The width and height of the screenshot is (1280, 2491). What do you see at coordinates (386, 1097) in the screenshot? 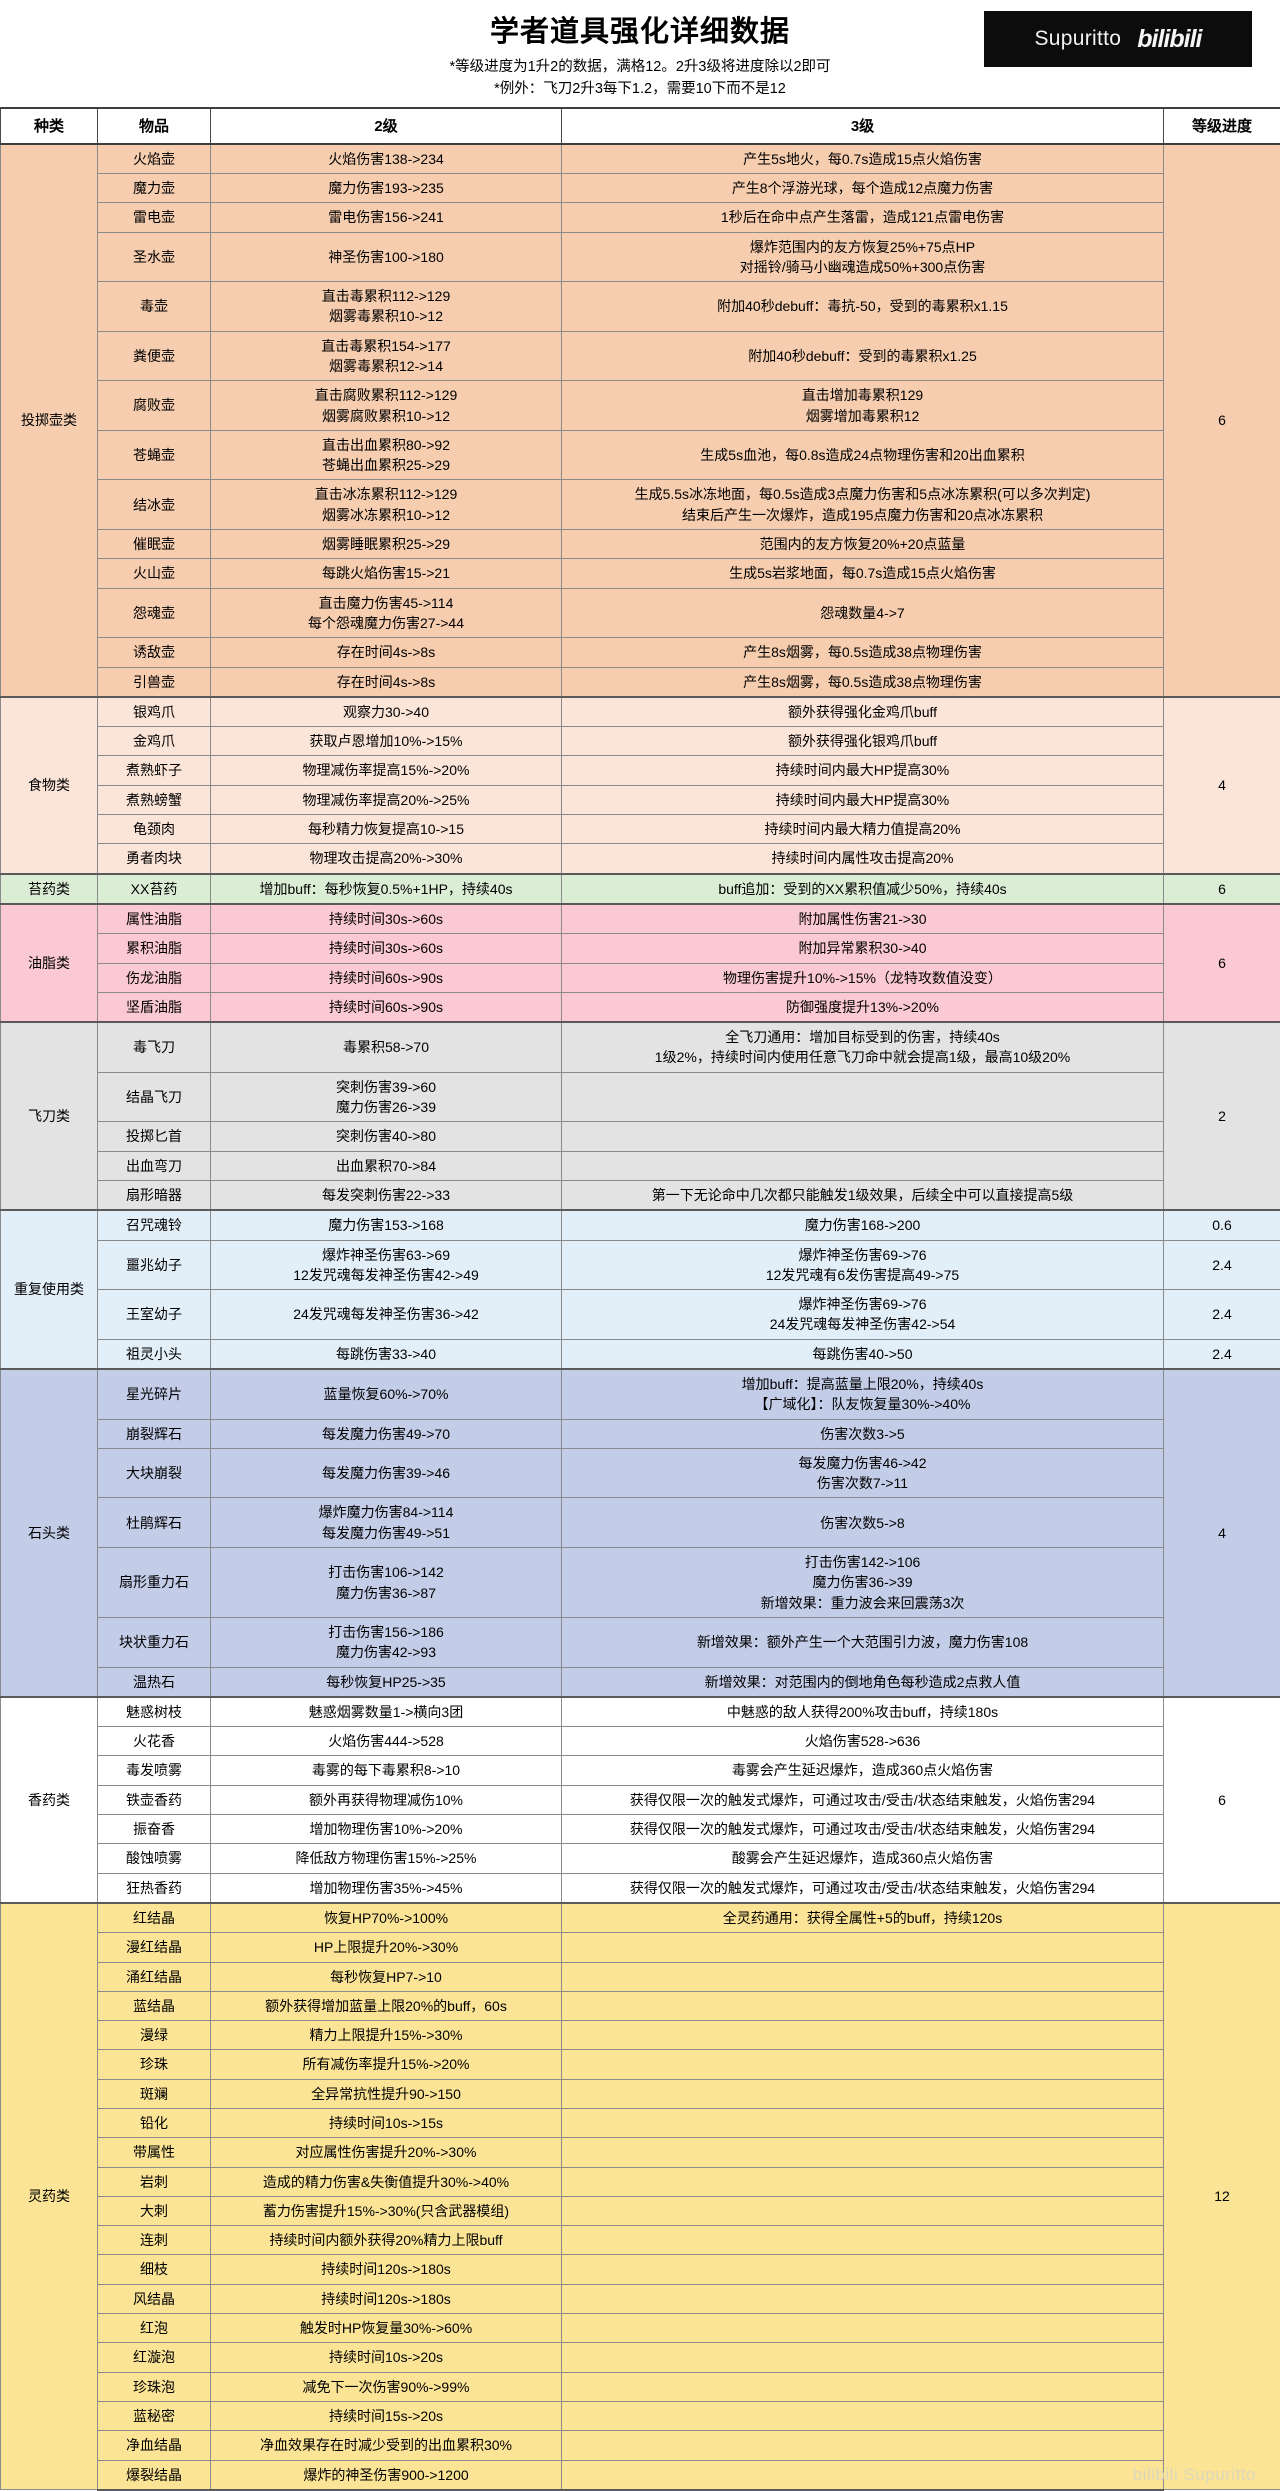
I see `cell-level2: 突刺伤害39->60 魔力伤害26->39` at bounding box center [386, 1097].